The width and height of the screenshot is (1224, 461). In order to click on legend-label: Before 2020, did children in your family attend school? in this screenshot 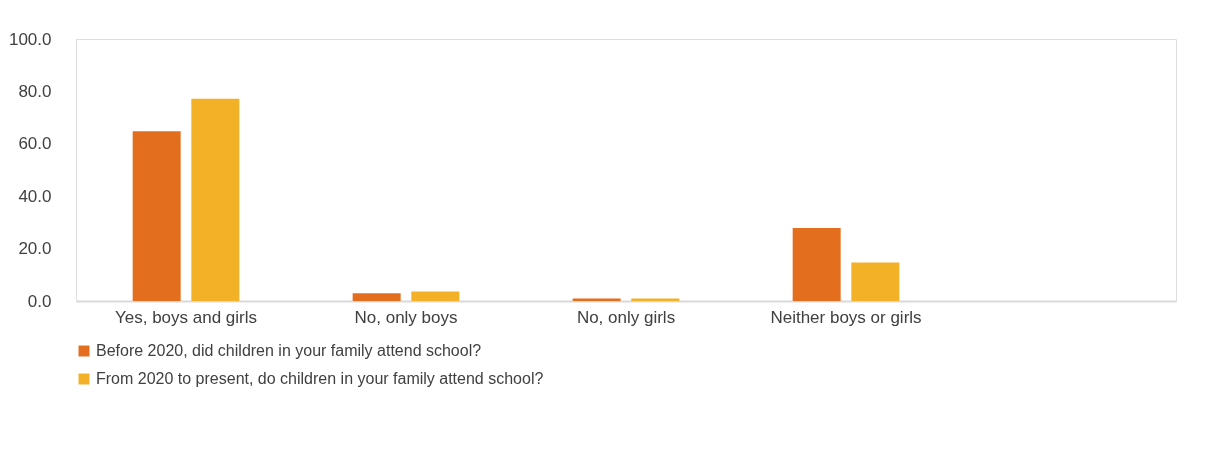, I will do `click(289, 350)`.